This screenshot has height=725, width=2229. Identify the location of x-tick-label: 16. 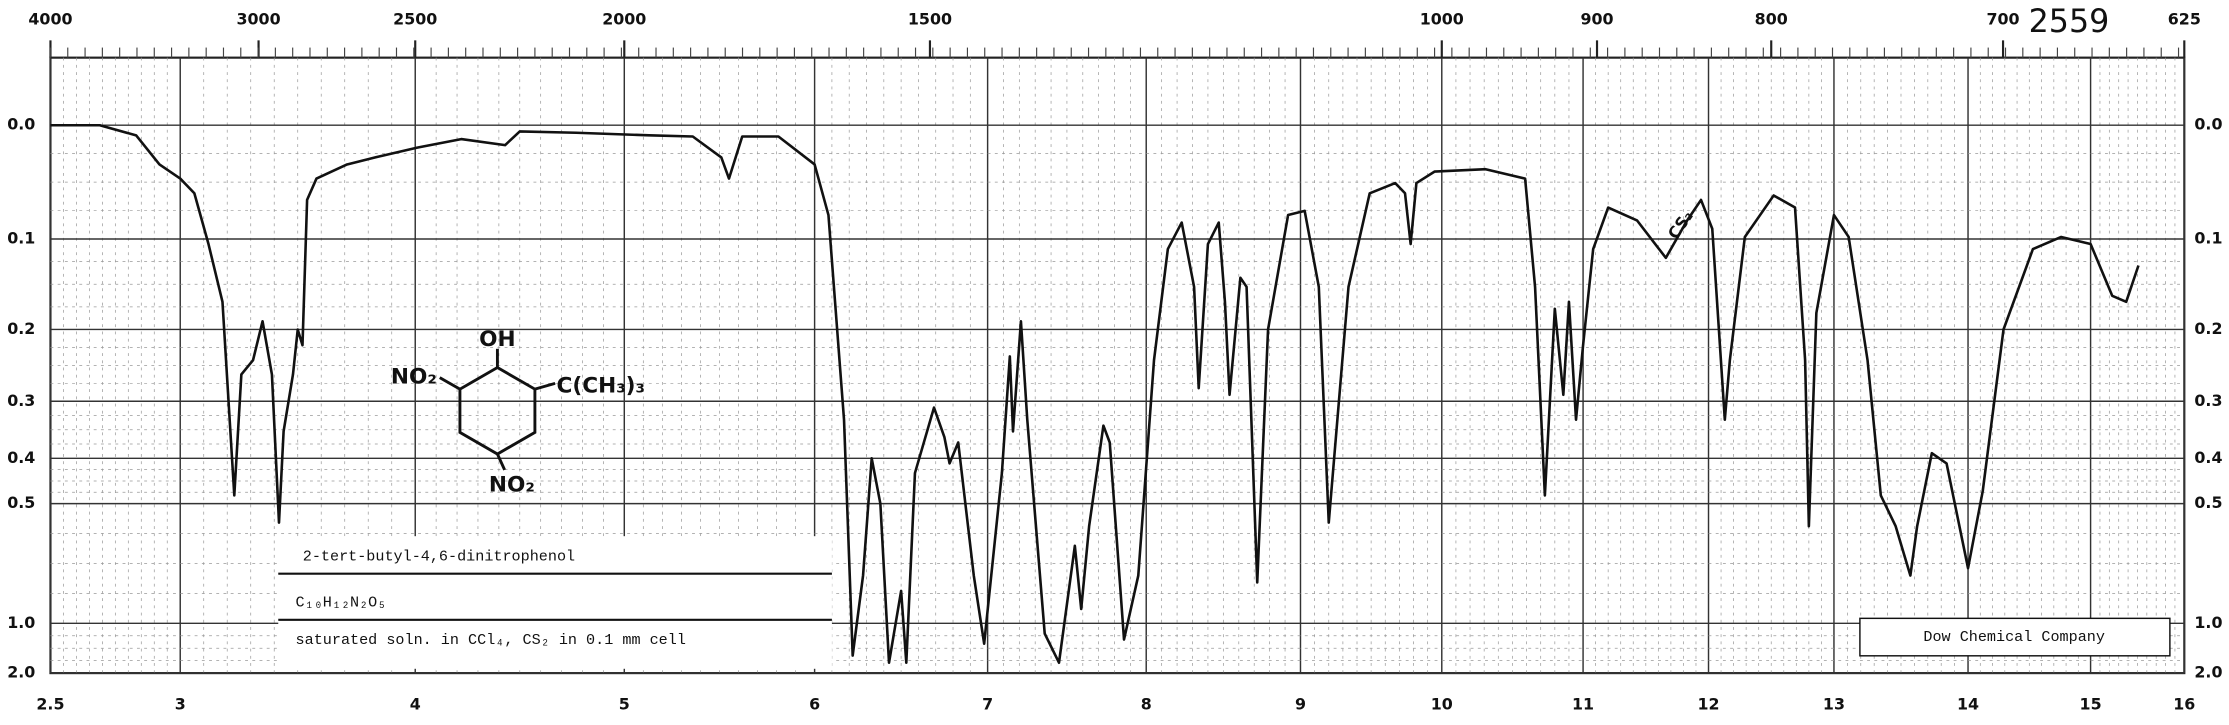
(2184, 703).